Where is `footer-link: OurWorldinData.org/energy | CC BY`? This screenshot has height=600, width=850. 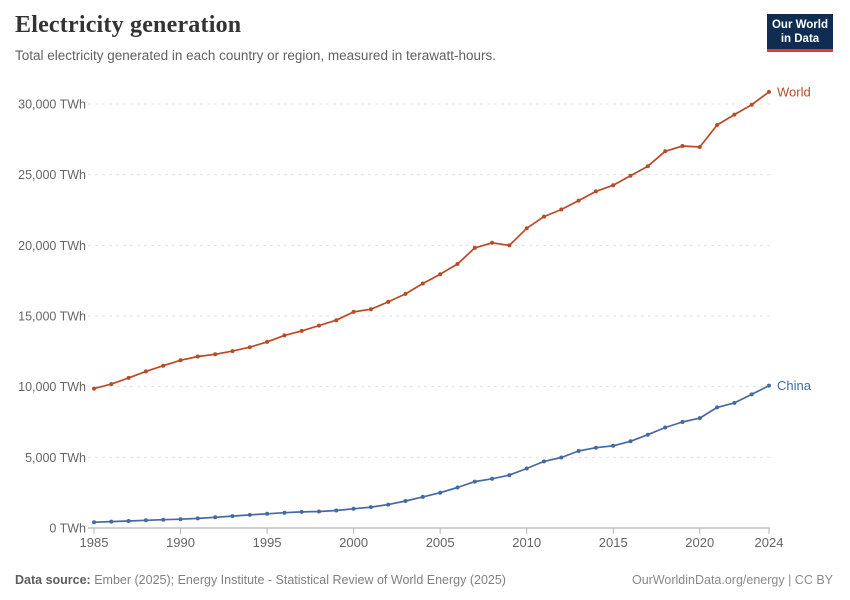
footer-link: OurWorldinData.org/energy | CC BY is located at coordinates (732, 580).